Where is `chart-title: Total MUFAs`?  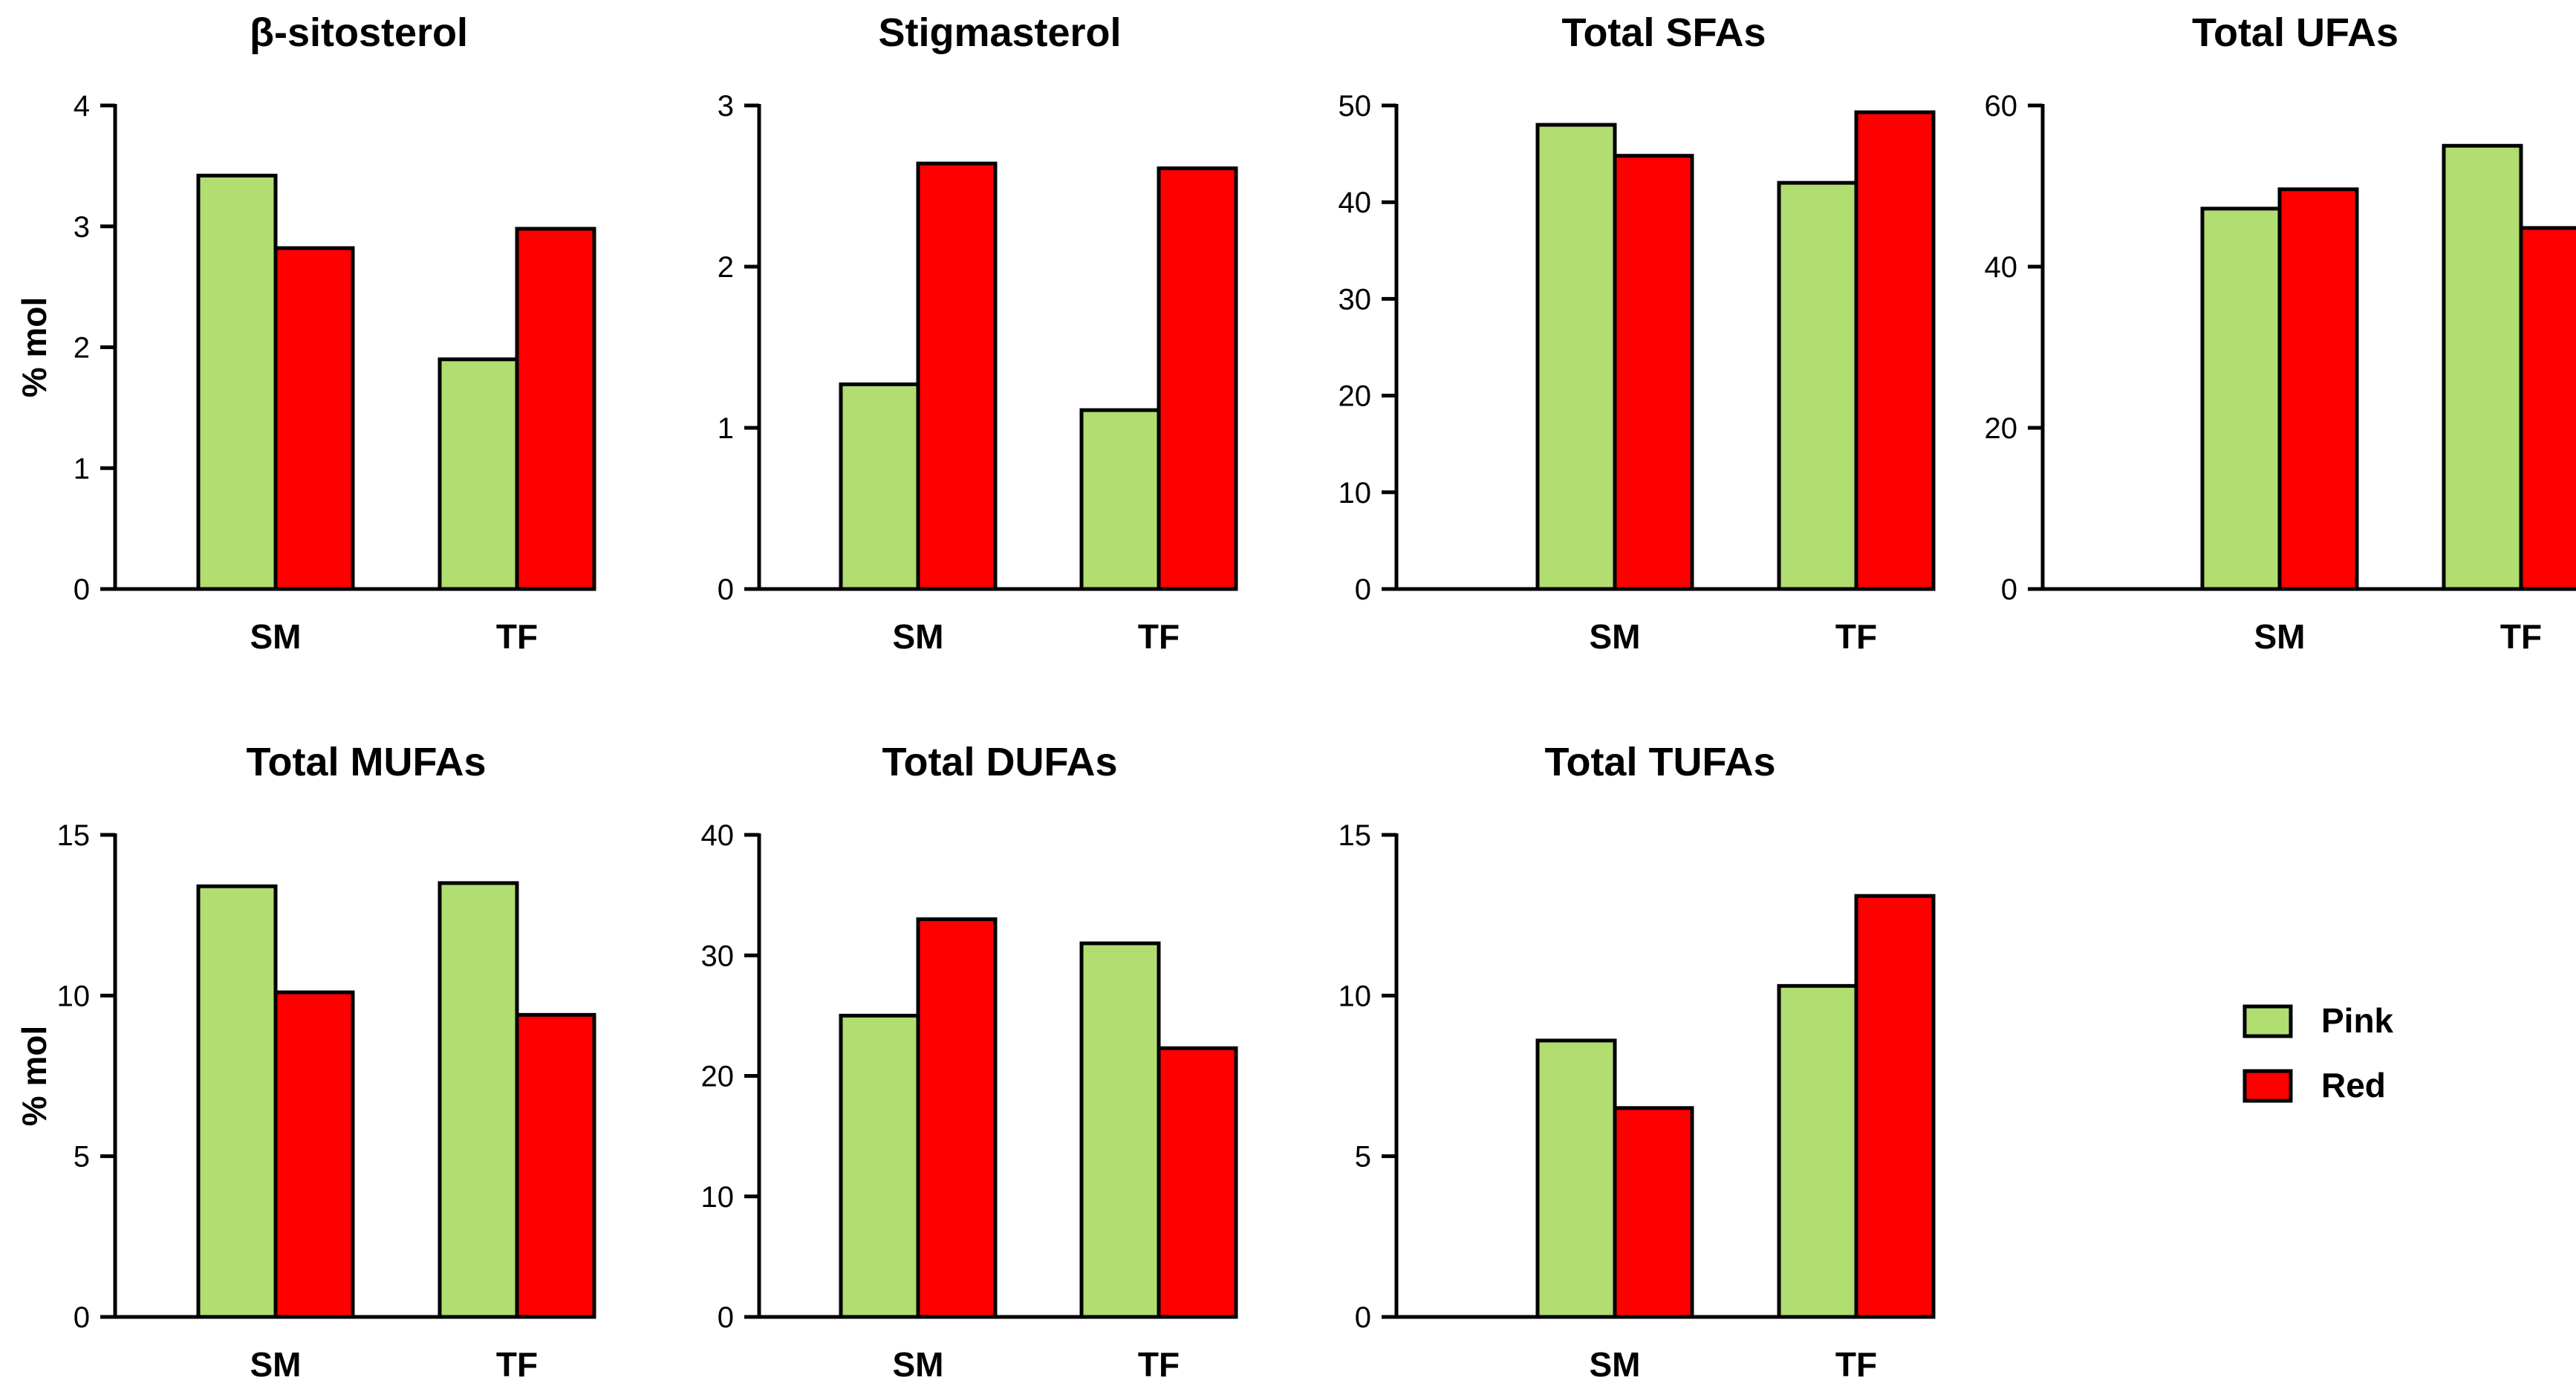 chart-title: Total MUFAs is located at coordinates (367, 762).